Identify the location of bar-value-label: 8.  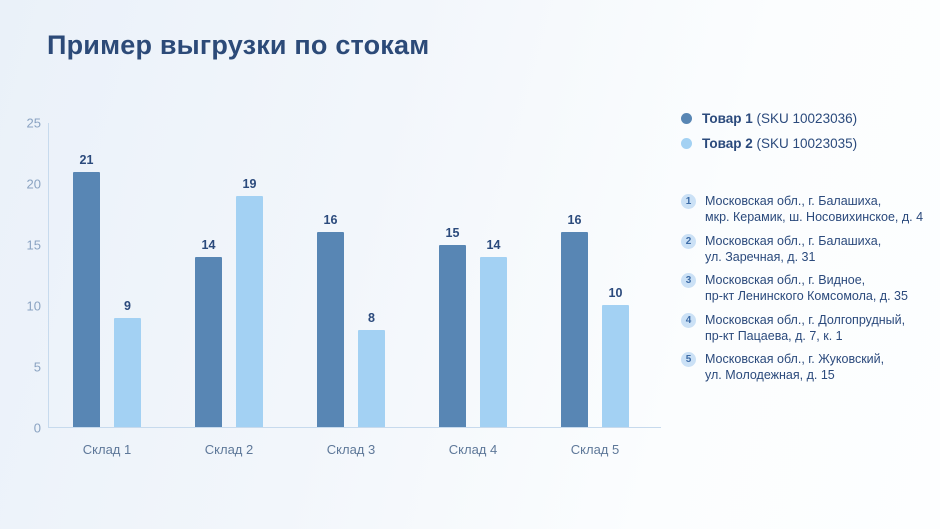
(371, 317).